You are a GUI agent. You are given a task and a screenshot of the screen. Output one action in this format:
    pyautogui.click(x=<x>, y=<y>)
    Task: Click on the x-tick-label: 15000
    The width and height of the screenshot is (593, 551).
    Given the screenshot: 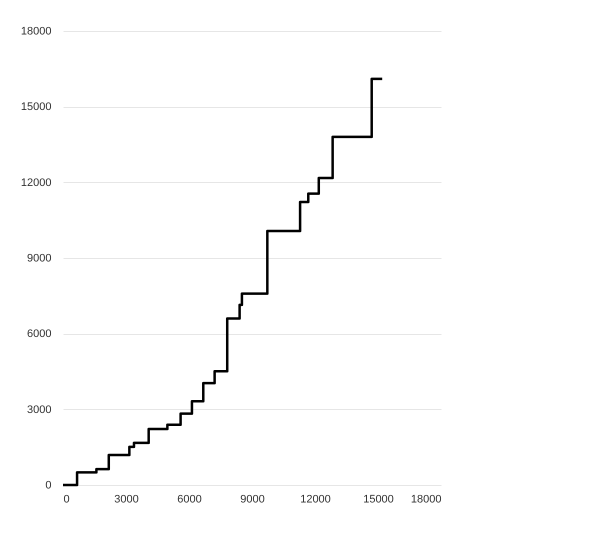 What is the action you would take?
    pyautogui.click(x=378, y=500)
    